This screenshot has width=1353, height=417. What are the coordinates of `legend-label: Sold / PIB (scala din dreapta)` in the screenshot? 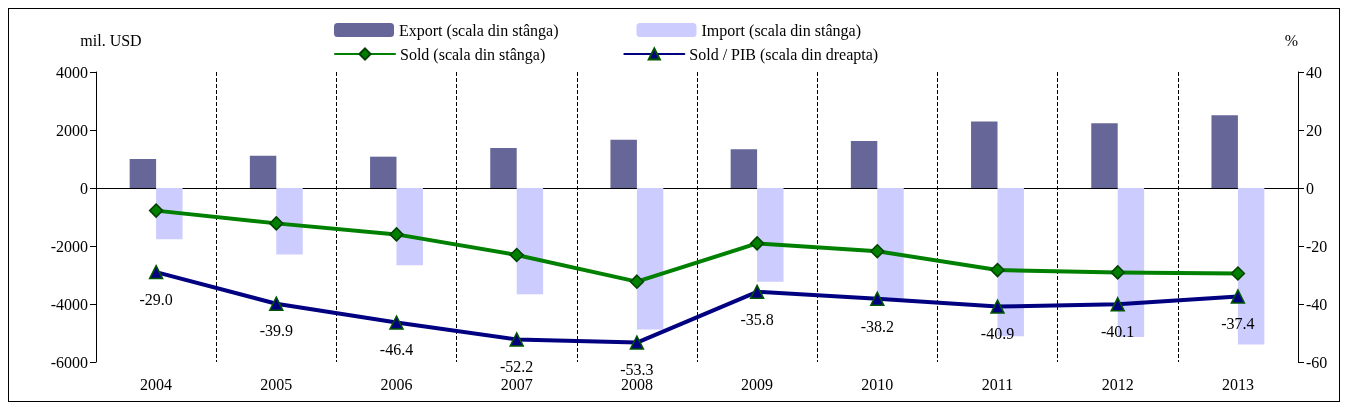 It's located at (784, 54).